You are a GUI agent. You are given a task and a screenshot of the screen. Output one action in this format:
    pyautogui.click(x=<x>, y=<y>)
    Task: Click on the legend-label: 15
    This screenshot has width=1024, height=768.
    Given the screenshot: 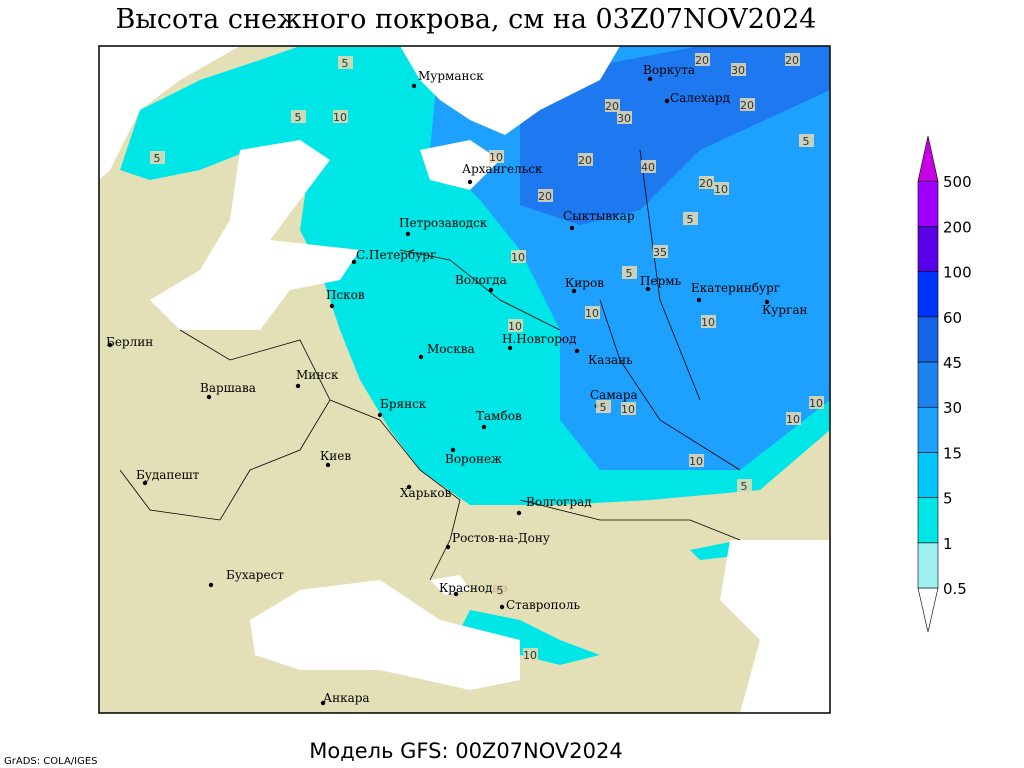 What is the action you would take?
    pyautogui.click(x=952, y=453)
    